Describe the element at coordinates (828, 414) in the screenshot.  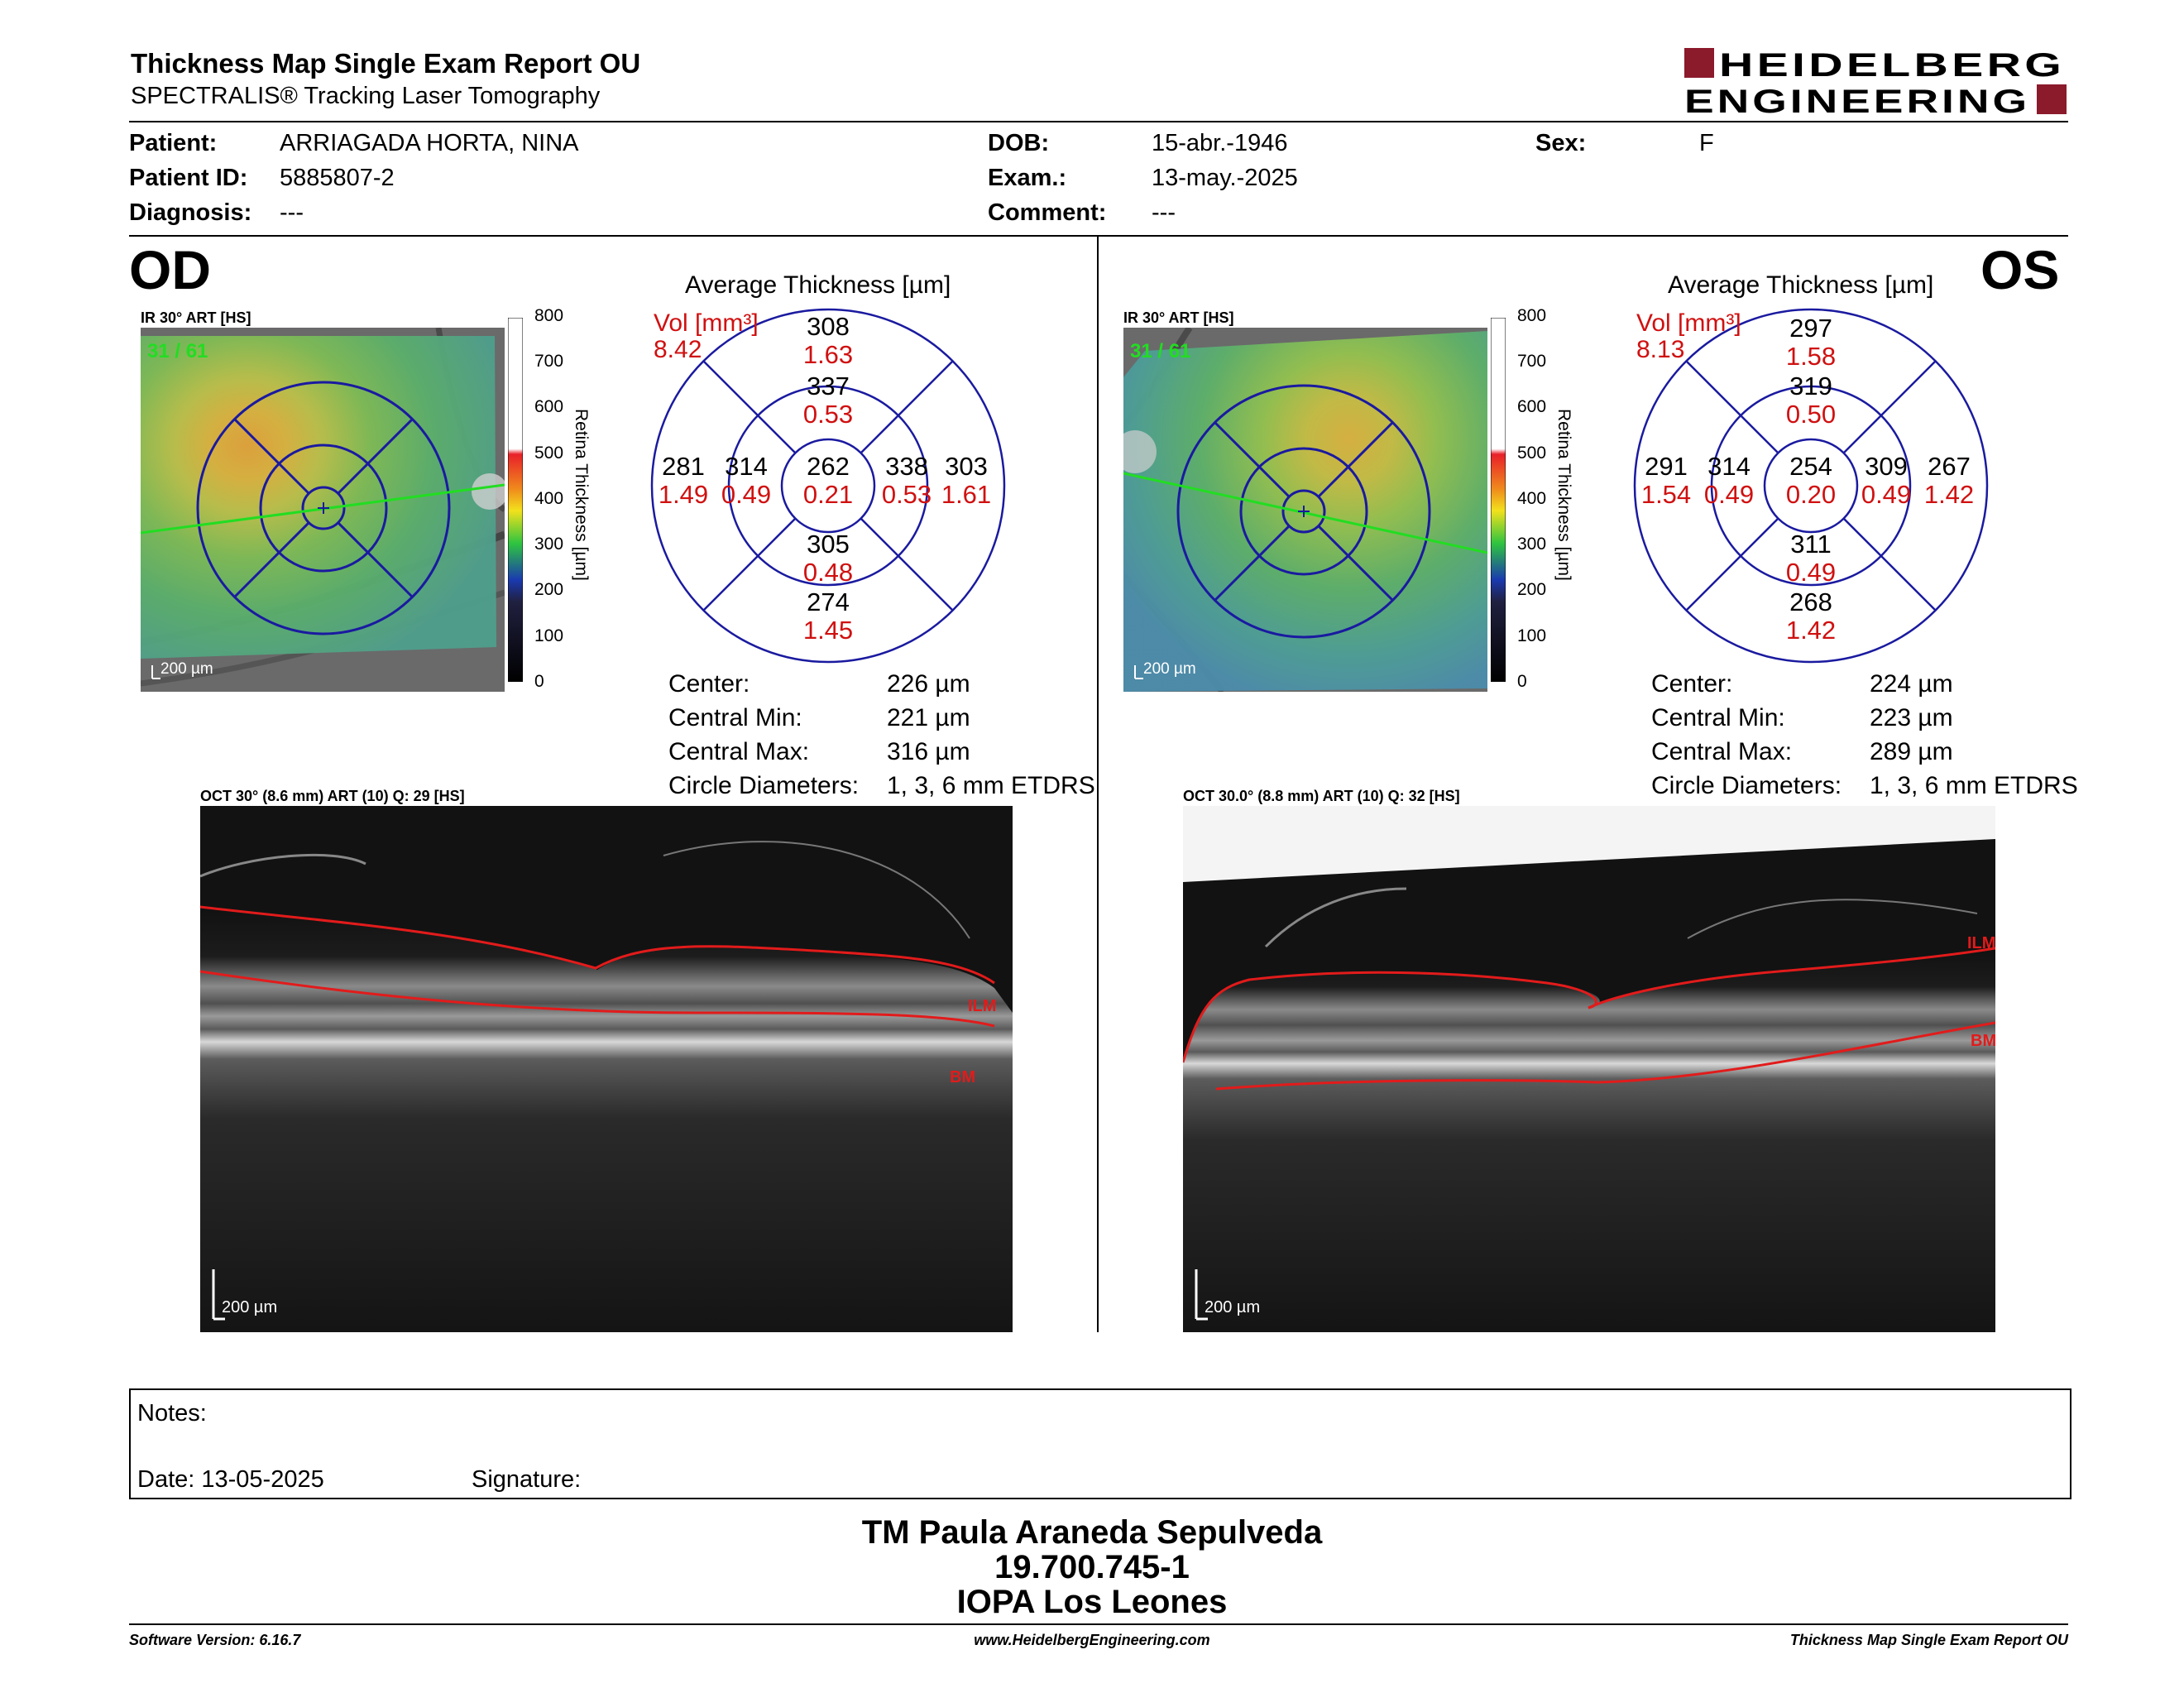
I see `od-inner-sup-volume: 0.53` at that location.